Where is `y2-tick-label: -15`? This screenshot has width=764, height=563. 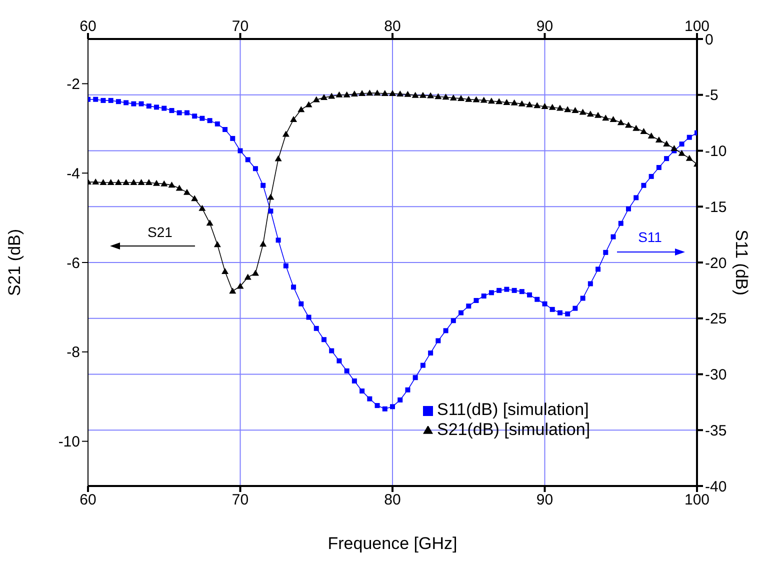
y2-tick-label: -15 is located at coordinates (716, 207).